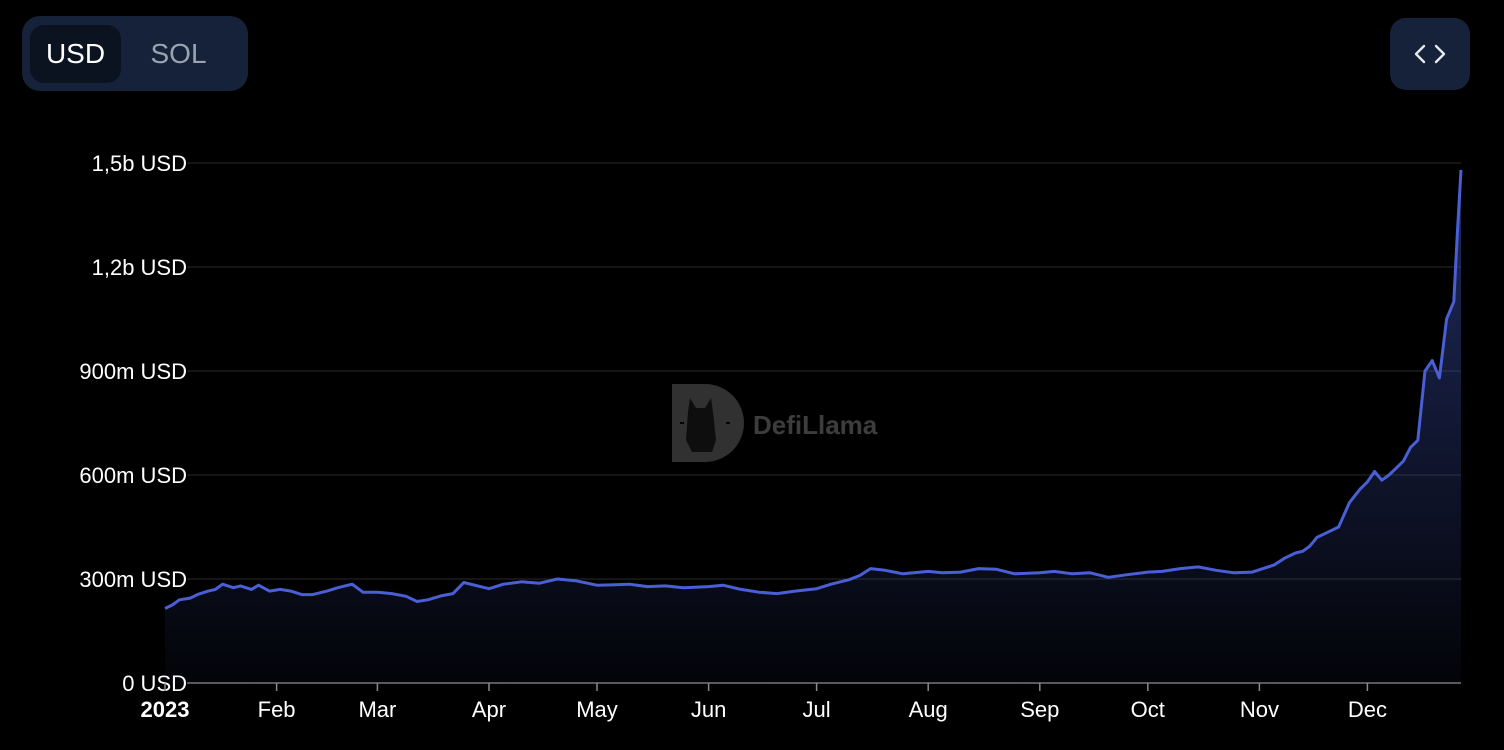 The height and width of the screenshot is (750, 1504). I want to click on y-tick-label: 1,5b USD, so click(139, 163).